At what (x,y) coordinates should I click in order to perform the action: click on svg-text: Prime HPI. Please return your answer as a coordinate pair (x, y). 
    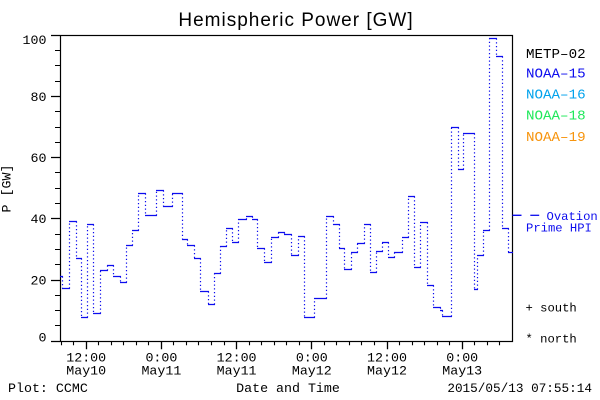
    Looking at the image, I should click on (559, 229).